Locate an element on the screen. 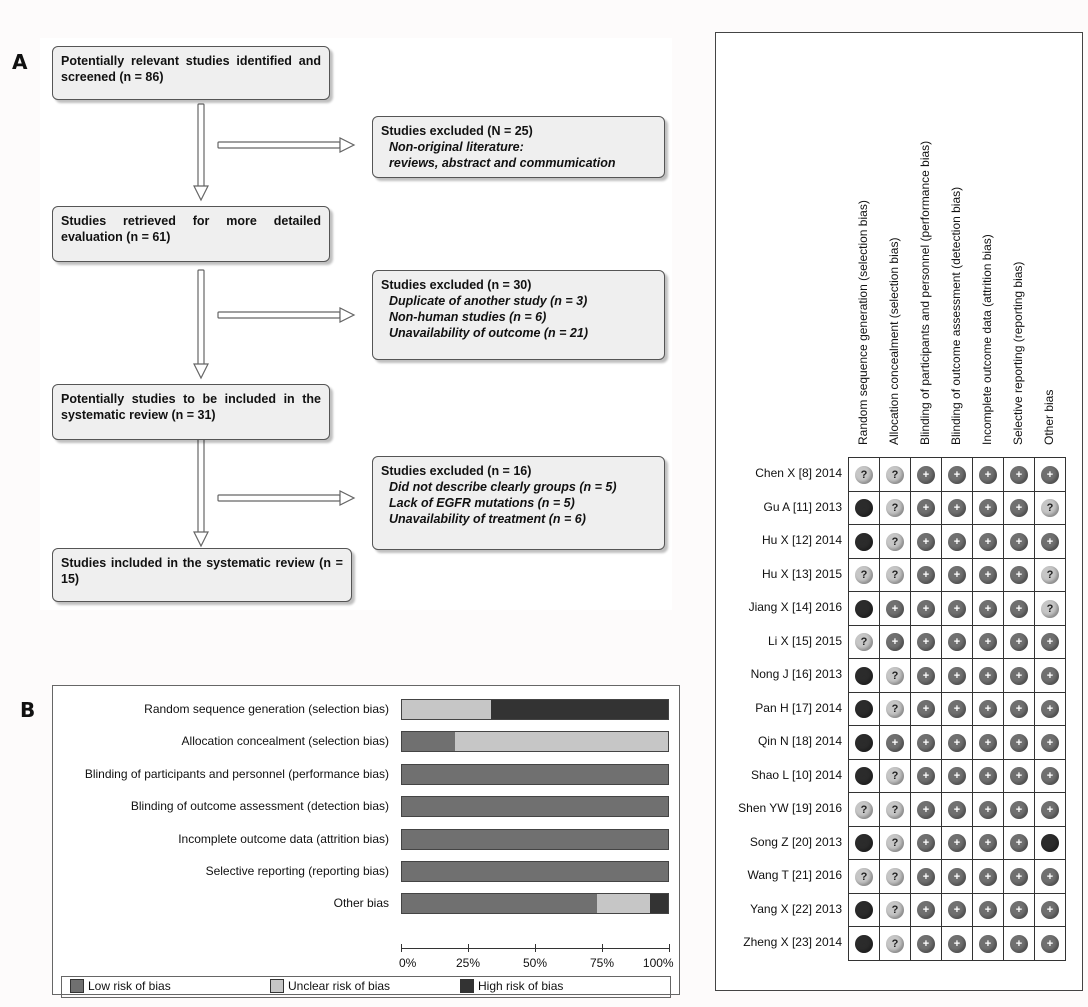 This screenshot has height=1007, width=1088. summary-column-header: Incomplete outcome data (attrition bias) is located at coordinates (988, 250).